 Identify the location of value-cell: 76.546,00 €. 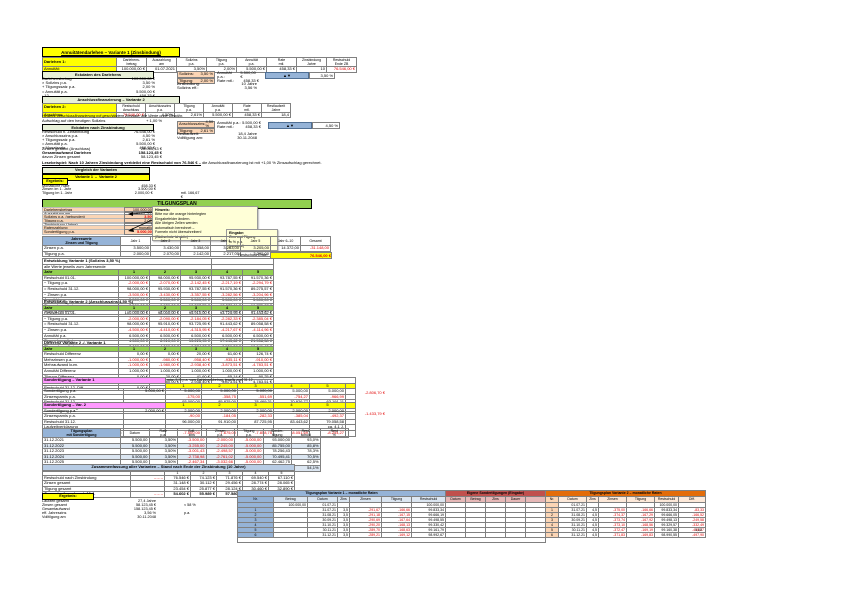
(341, 69).